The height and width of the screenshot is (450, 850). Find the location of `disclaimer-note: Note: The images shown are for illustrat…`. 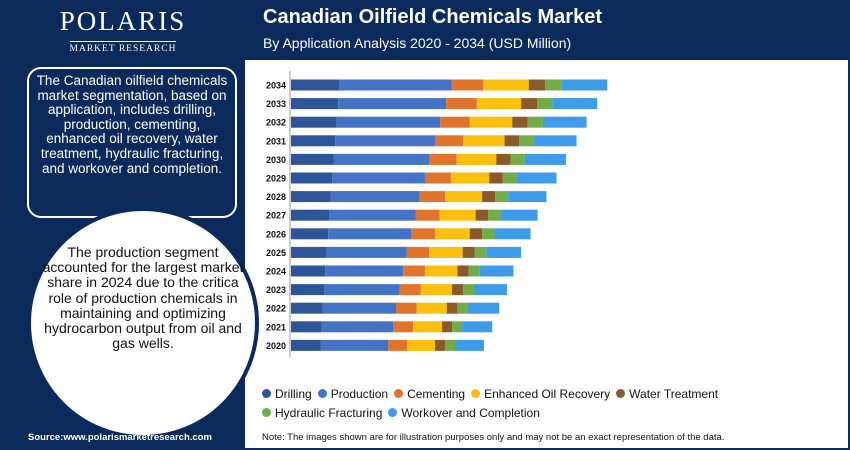

disclaimer-note: Note: The images shown are for illustrat… is located at coordinates (493, 437).